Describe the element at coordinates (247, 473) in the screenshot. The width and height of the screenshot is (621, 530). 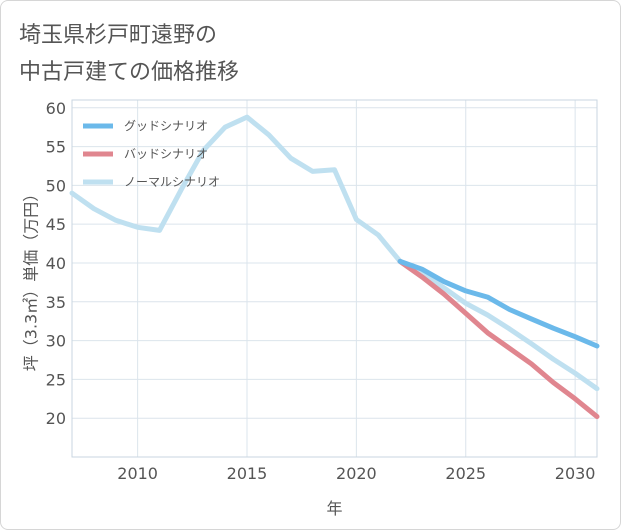
I see `x-tick-2015: 2015` at that location.